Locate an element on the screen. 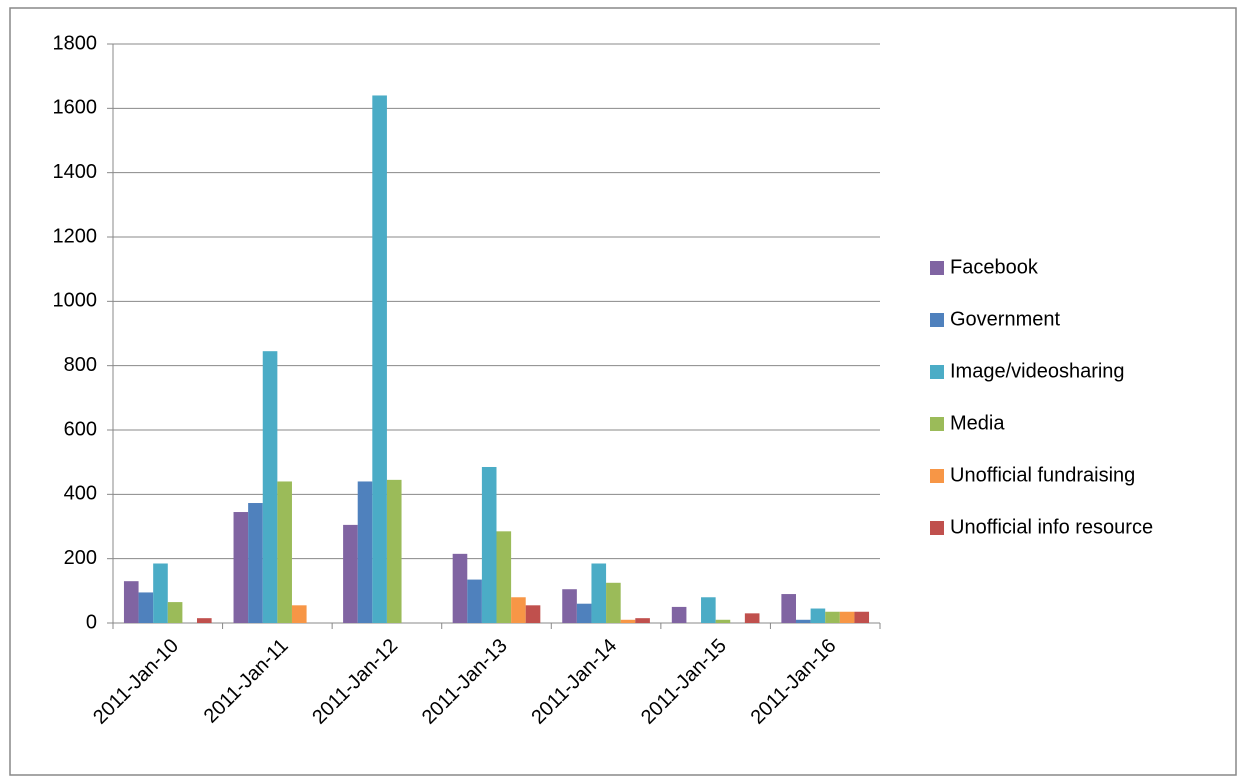  y-tick-label: 1600 is located at coordinates (75, 108).